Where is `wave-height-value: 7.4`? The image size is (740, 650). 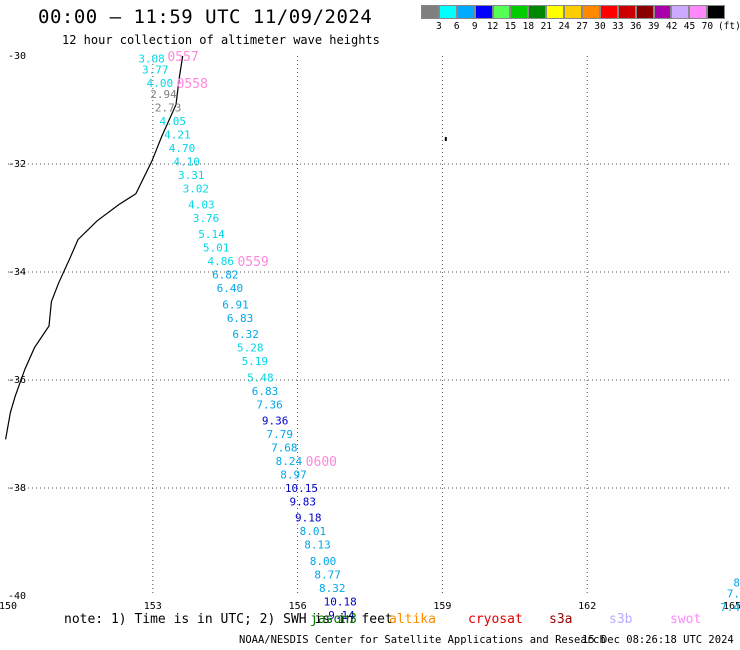
wave-height-value: 7.4 is located at coordinates (730, 607).